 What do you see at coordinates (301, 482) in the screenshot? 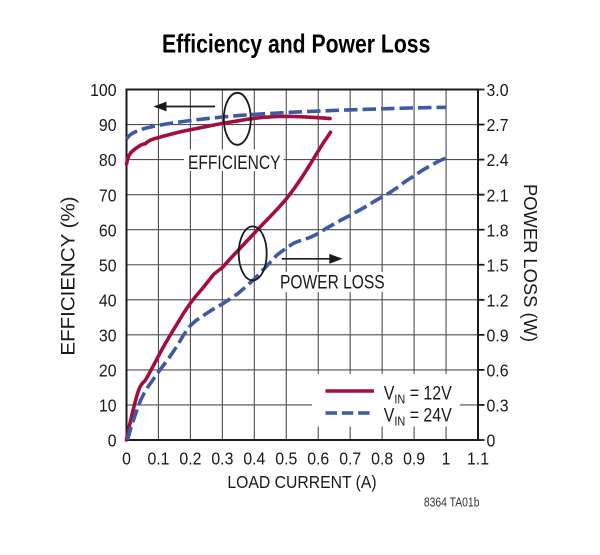
I see `svg-text: LOAD CURRENT (A)` at bounding box center [301, 482].